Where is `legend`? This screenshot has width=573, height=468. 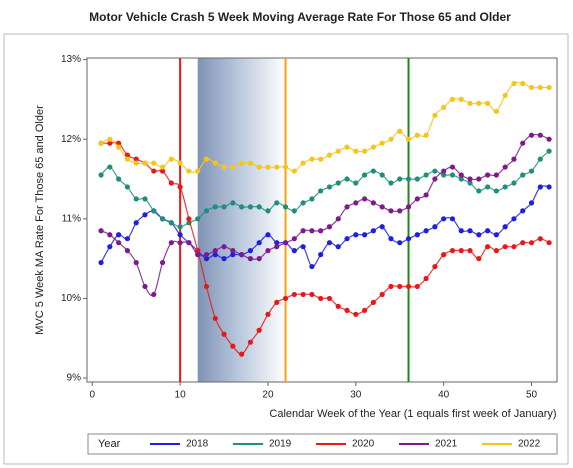 legend is located at coordinates (322, 444).